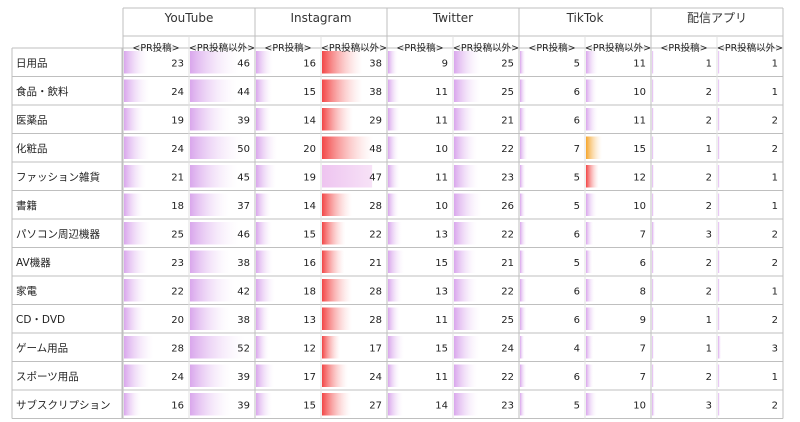  I want to click on value-label: 48, so click(375, 149).